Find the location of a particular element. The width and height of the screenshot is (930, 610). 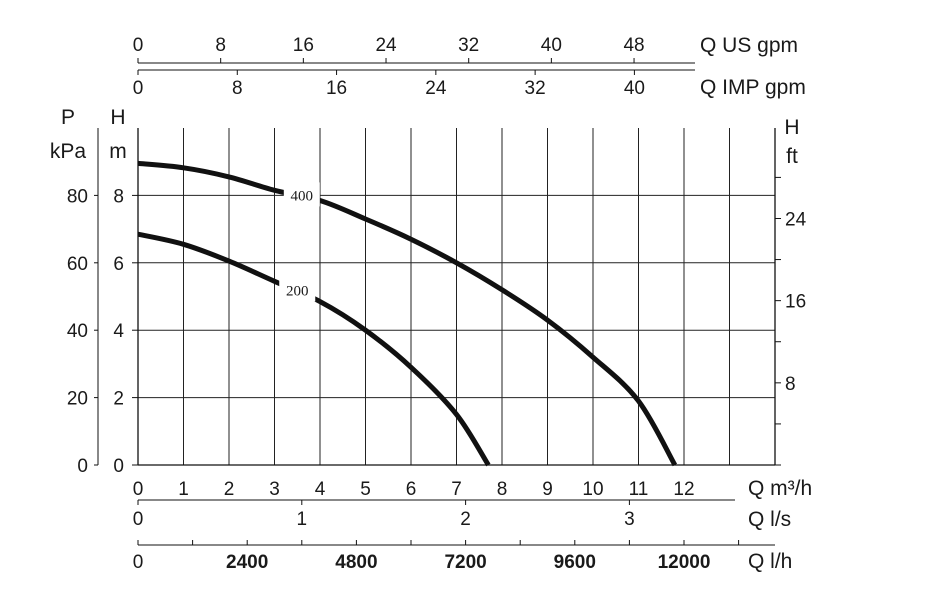

h-axis-title: H is located at coordinates (117, 117).